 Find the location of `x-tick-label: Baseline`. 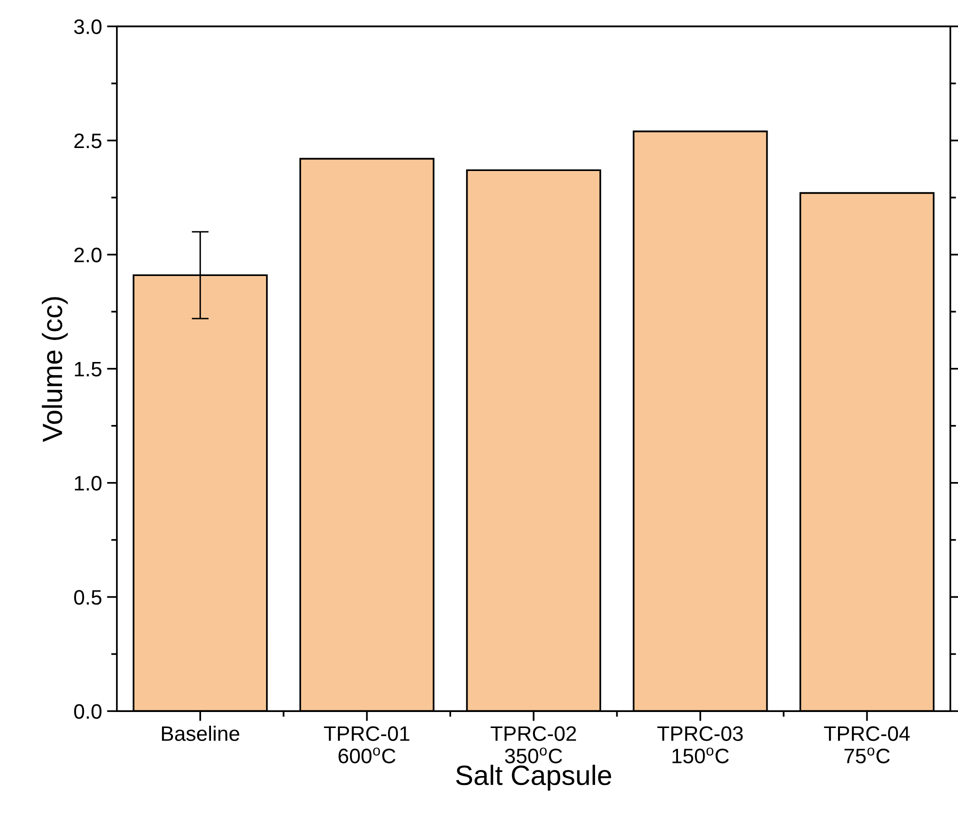

x-tick-label: Baseline is located at coordinates (201, 733).